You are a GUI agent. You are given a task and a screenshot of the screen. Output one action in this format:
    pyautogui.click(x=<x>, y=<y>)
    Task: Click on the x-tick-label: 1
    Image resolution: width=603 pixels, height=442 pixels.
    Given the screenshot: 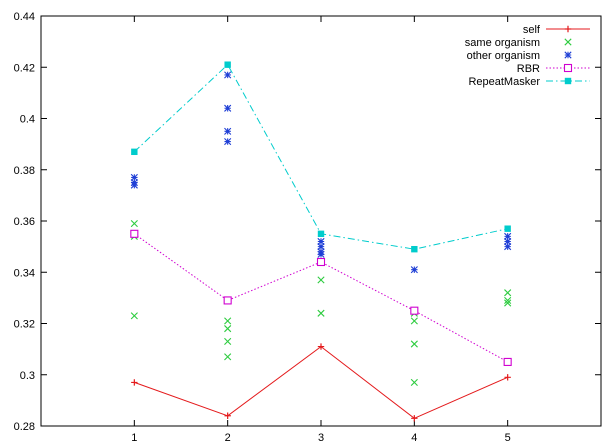 What is the action you would take?
    pyautogui.click(x=134, y=437)
    